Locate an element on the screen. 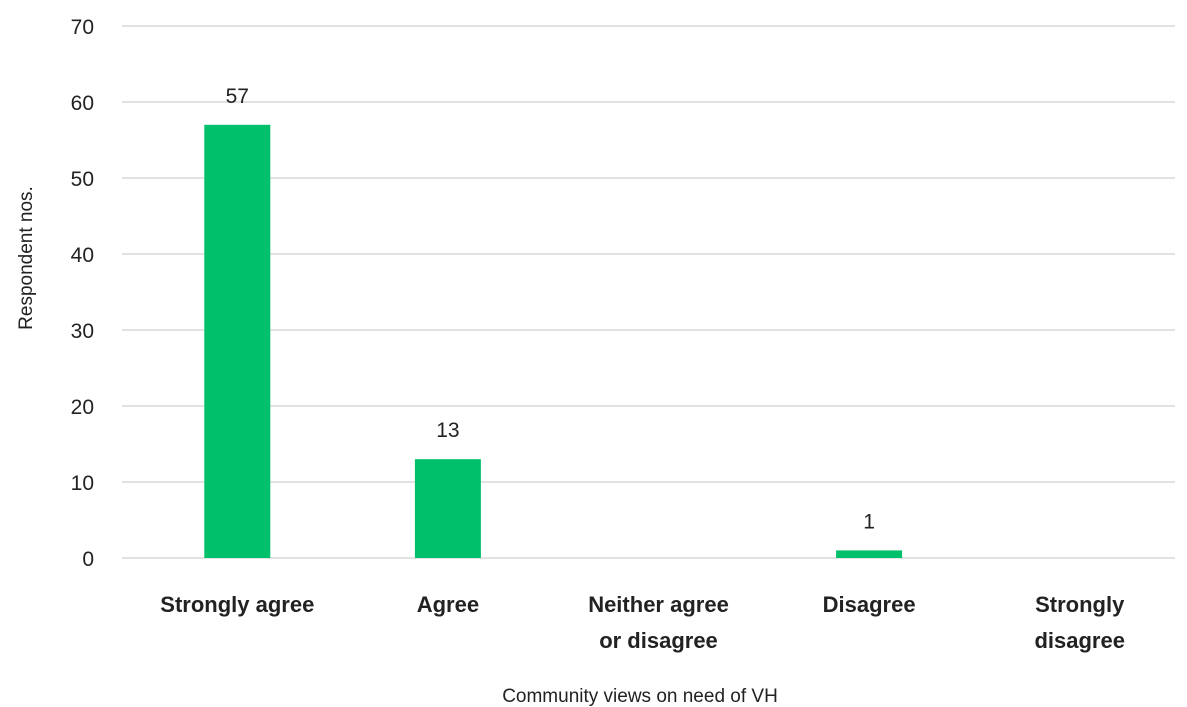 The image size is (1187, 707). data-label: 57 is located at coordinates (237, 96).